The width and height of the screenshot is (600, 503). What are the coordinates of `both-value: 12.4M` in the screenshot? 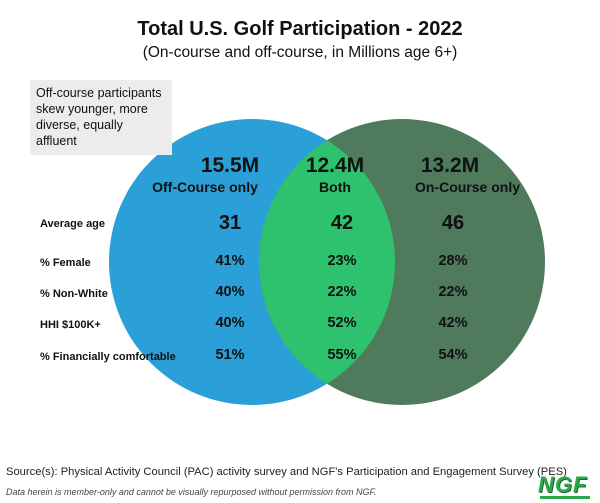 It's located at (335, 165).